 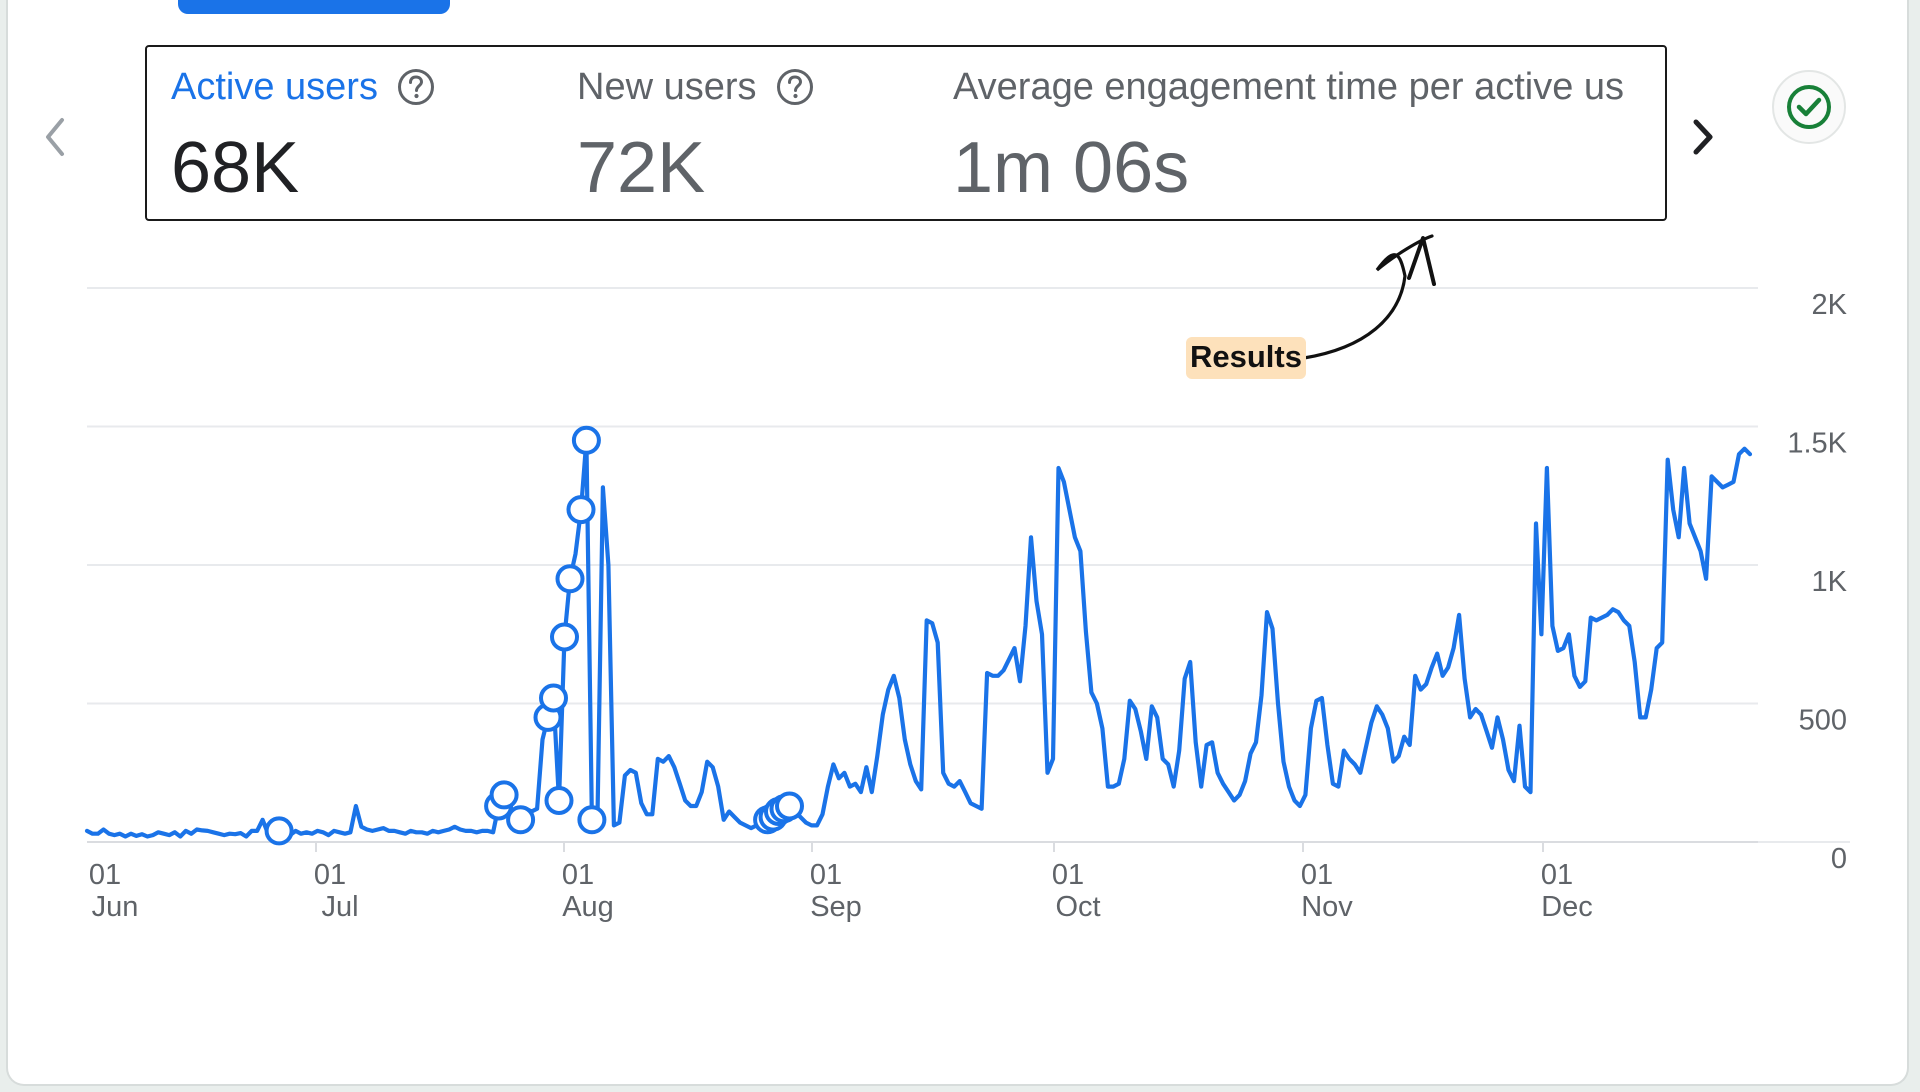 What do you see at coordinates (1071, 168) in the screenshot?
I see `metric-value: 1m 06s` at bounding box center [1071, 168].